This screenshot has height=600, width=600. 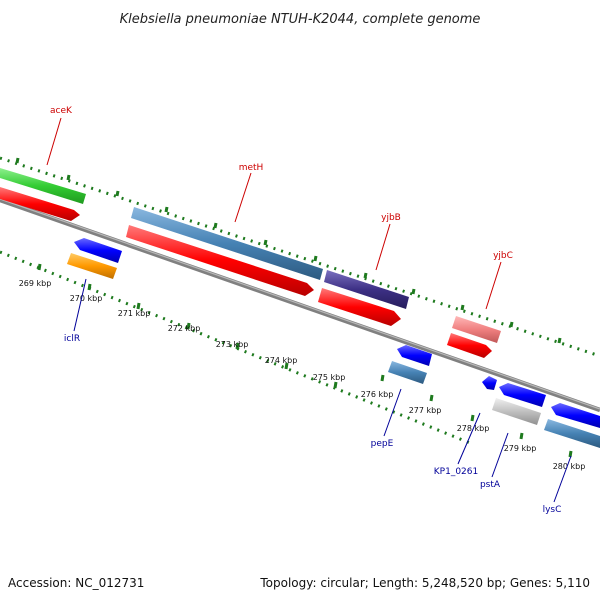 What do you see at coordinates (134, 313) in the screenshot?
I see `kbp-label: 271 kbp` at bounding box center [134, 313].